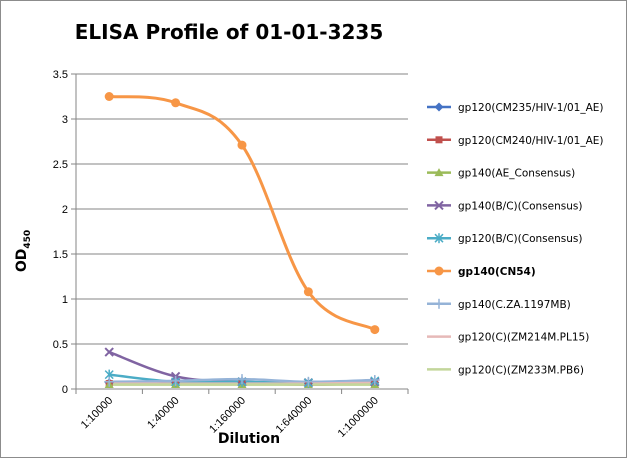  What do you see at coordinates (65, 390) in the screenshot?
I see `y-tick-label: 0` at bounding box center [65, 390].